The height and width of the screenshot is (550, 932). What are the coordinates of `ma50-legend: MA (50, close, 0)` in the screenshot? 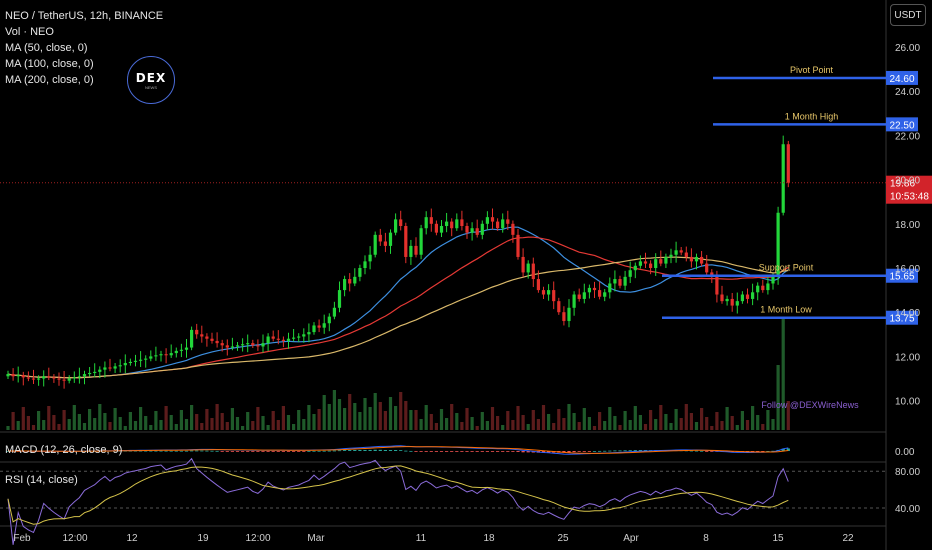 It's located at (46, 48).